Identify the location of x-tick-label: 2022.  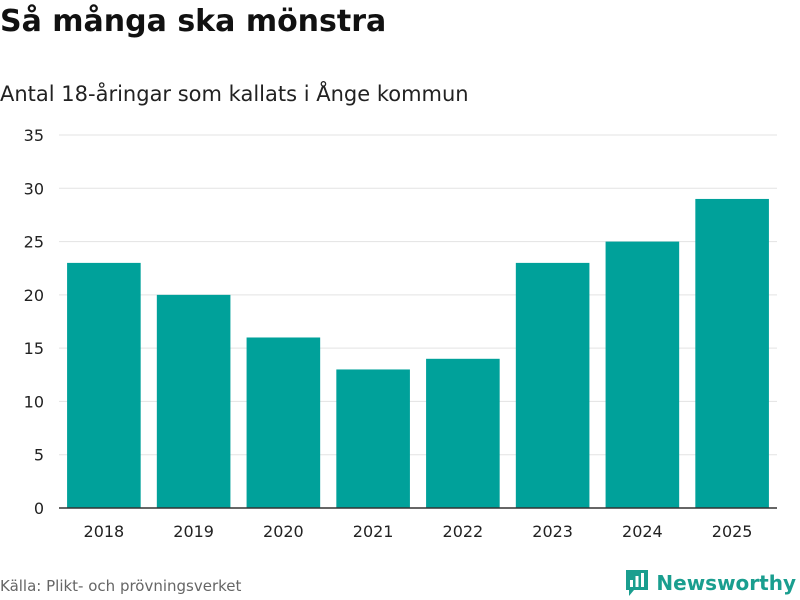
(463, 531).